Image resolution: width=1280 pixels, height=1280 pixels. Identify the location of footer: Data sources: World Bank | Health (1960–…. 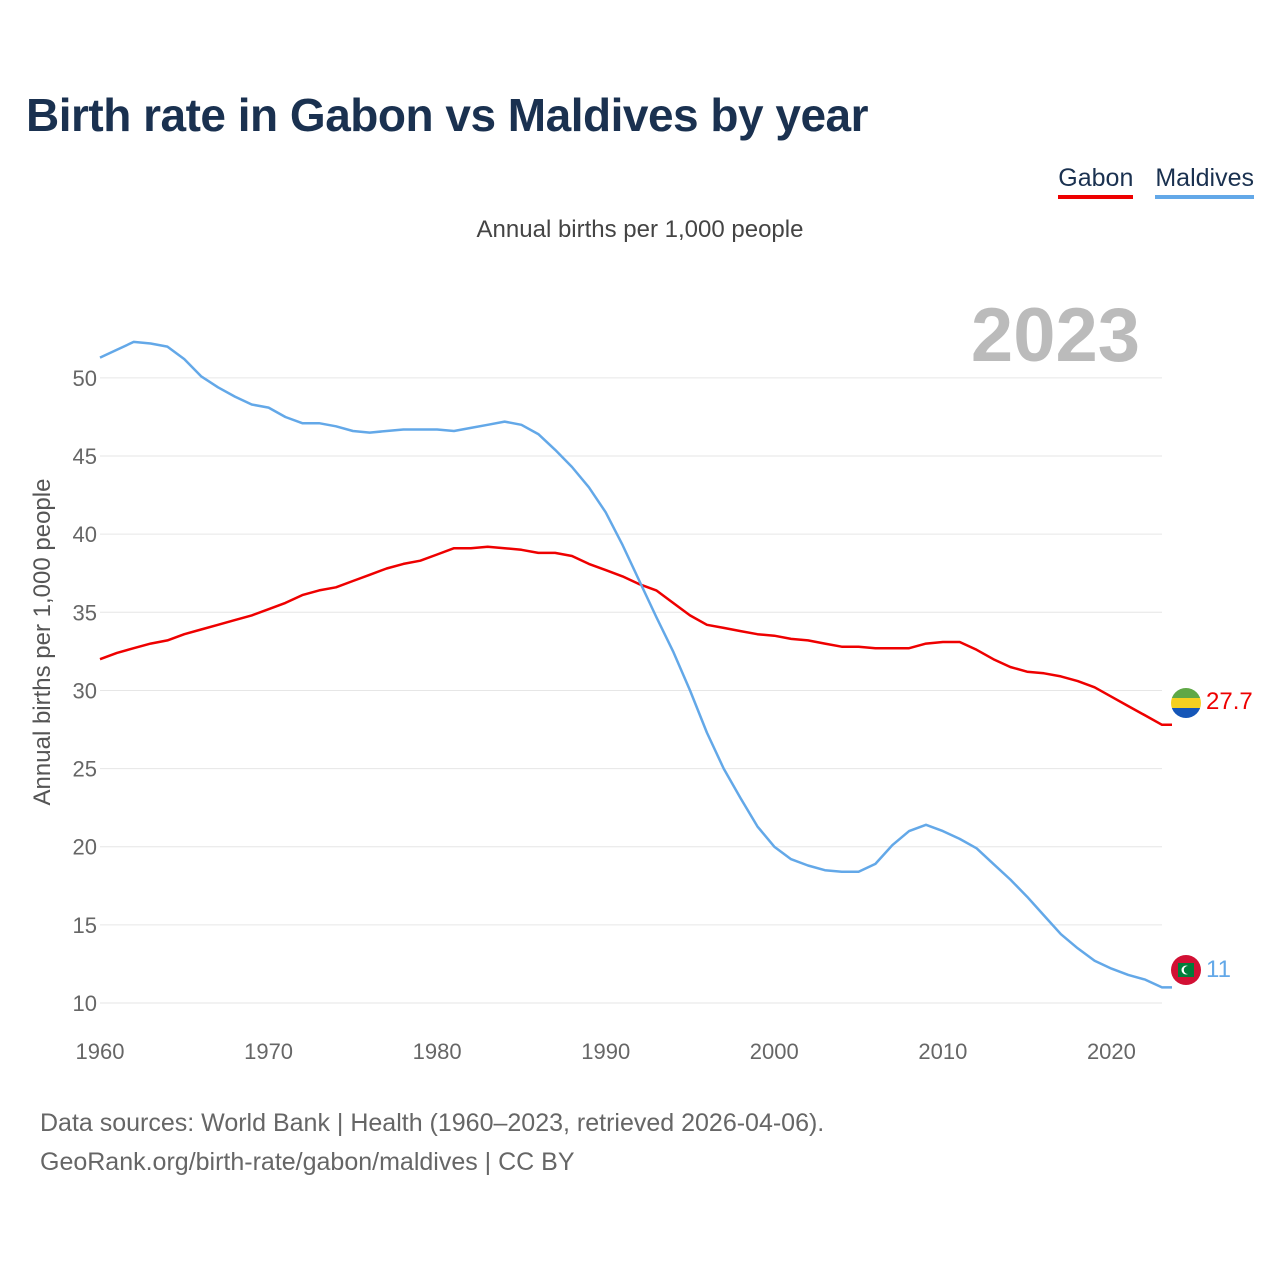
(432, 1143).